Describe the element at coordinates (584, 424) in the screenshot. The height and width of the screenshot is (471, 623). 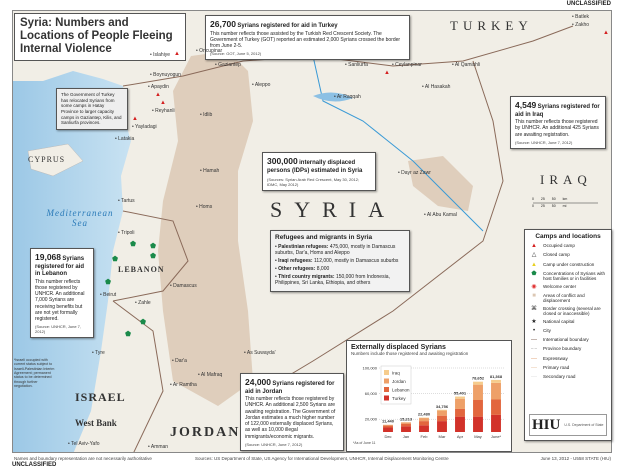
I see `hiu-logo-sub: U.S. Department of State` at that location.